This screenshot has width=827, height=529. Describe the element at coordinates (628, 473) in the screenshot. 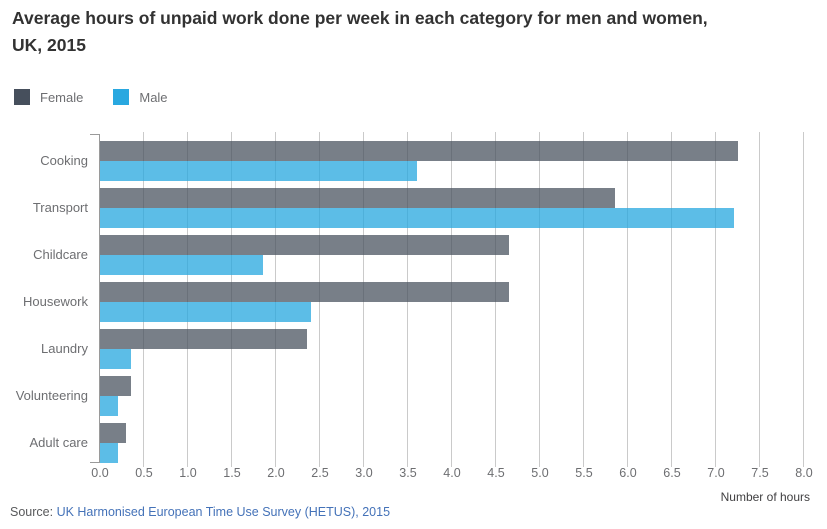

I see `x-tick-6.0: 6.0` at that location.